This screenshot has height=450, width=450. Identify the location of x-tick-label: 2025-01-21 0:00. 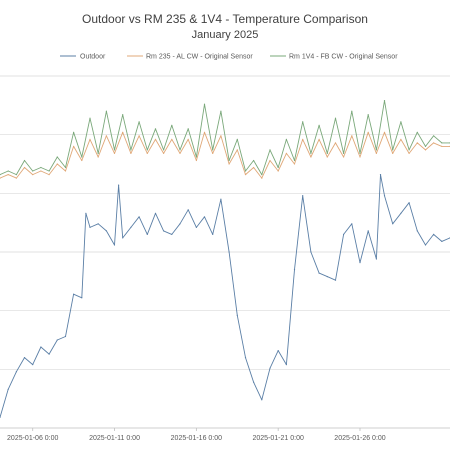
(277, 438).